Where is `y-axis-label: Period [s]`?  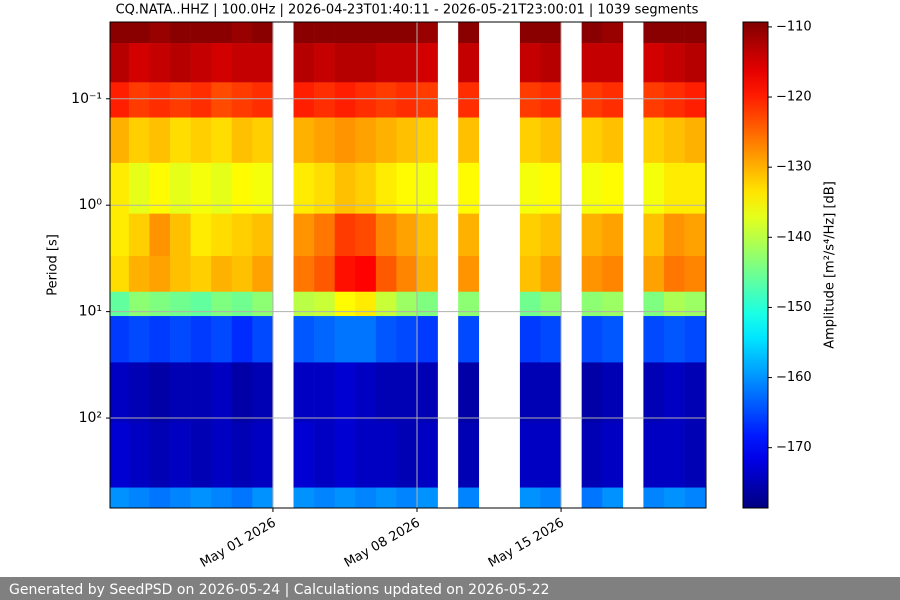
y-axis-label: Period [s] is located at coordinates (53, 265).